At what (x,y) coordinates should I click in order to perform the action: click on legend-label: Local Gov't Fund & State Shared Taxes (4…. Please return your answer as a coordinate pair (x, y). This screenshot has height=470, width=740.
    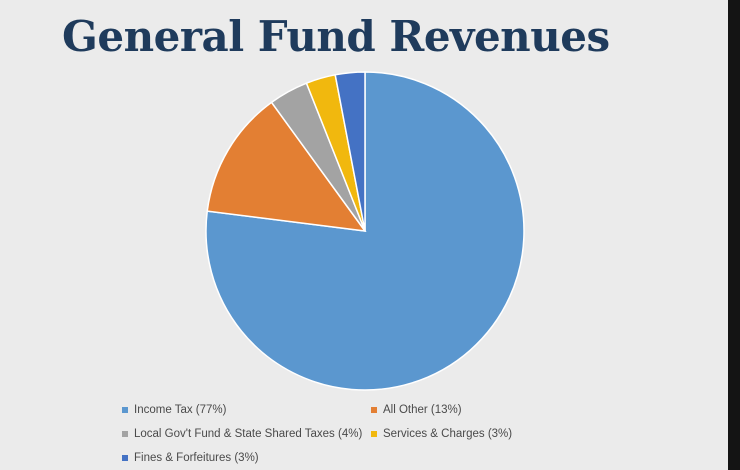
    Looking at the image, I should click on (248, 434).